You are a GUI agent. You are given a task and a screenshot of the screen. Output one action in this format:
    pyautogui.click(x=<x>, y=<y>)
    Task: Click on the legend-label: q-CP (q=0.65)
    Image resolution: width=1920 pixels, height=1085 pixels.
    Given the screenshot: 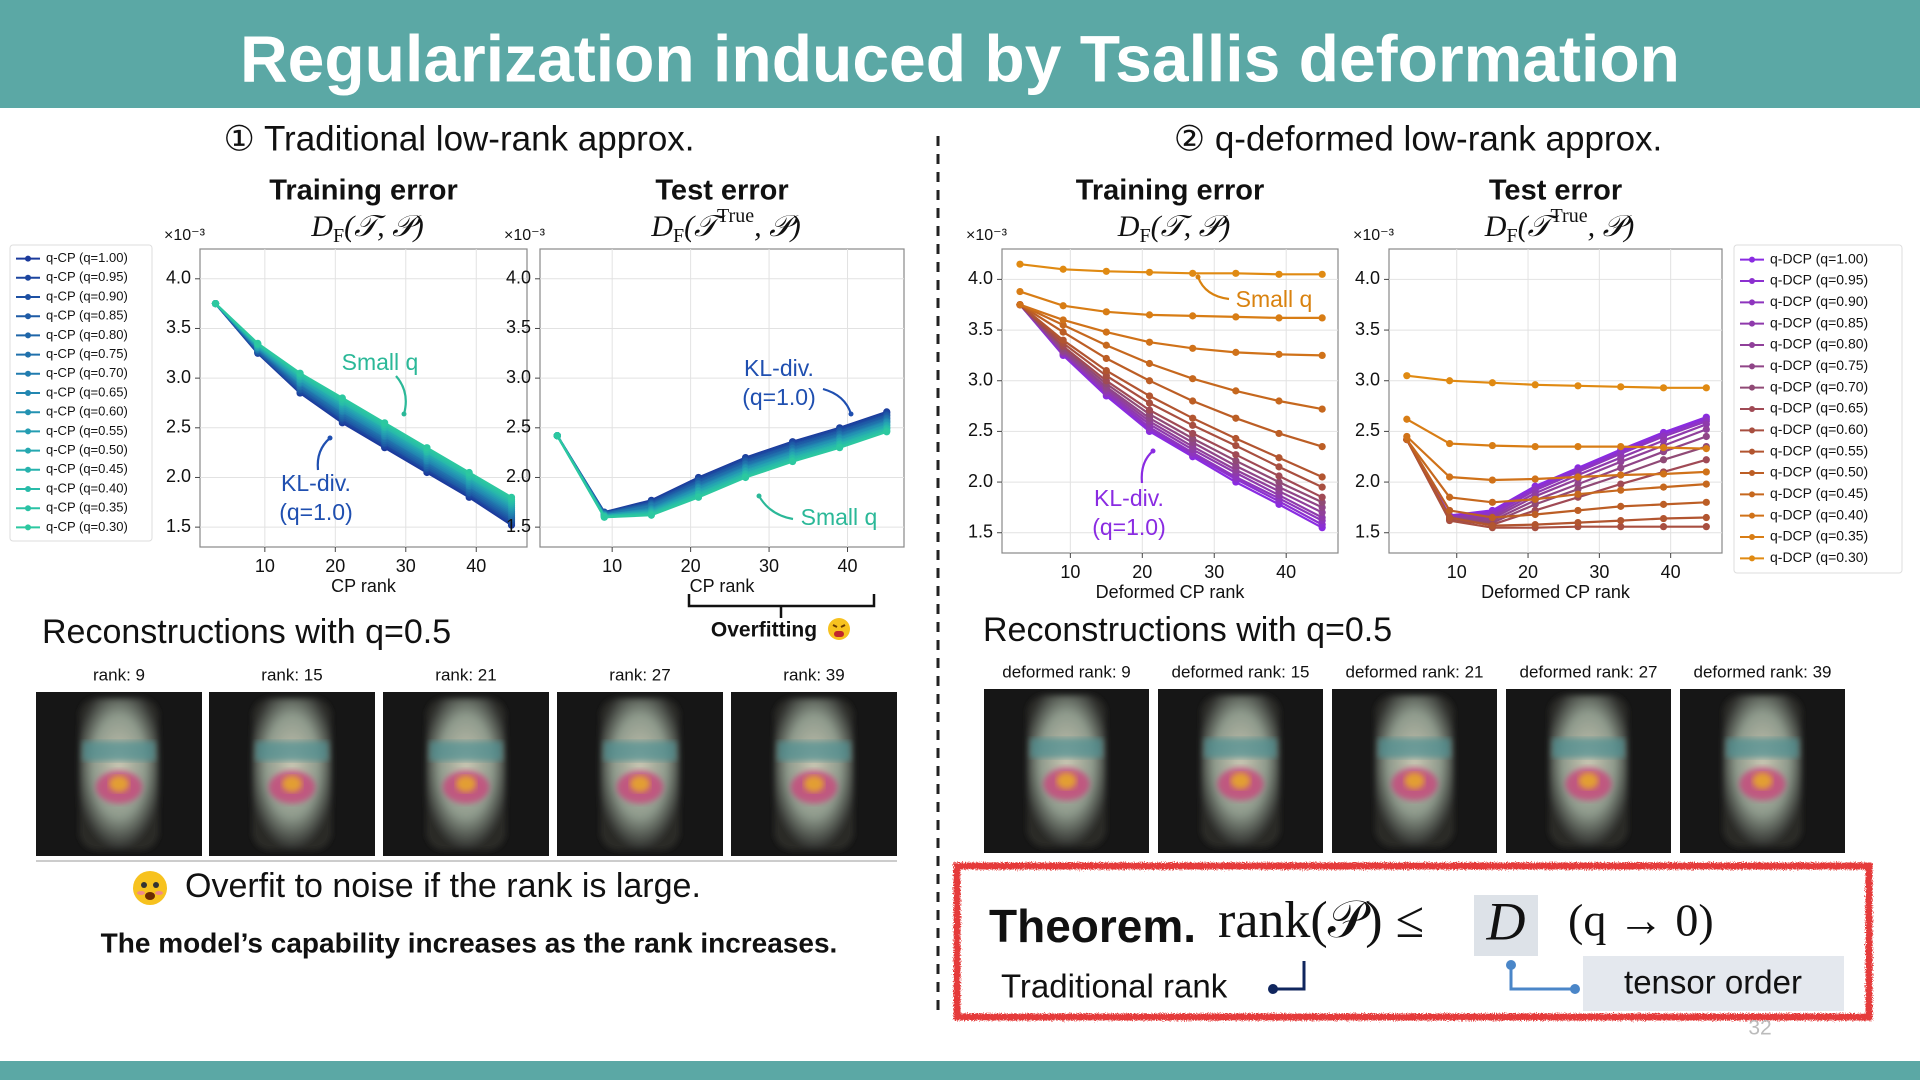 What is the action you would take?
    pyautogui.click(x=87, y=391)
    